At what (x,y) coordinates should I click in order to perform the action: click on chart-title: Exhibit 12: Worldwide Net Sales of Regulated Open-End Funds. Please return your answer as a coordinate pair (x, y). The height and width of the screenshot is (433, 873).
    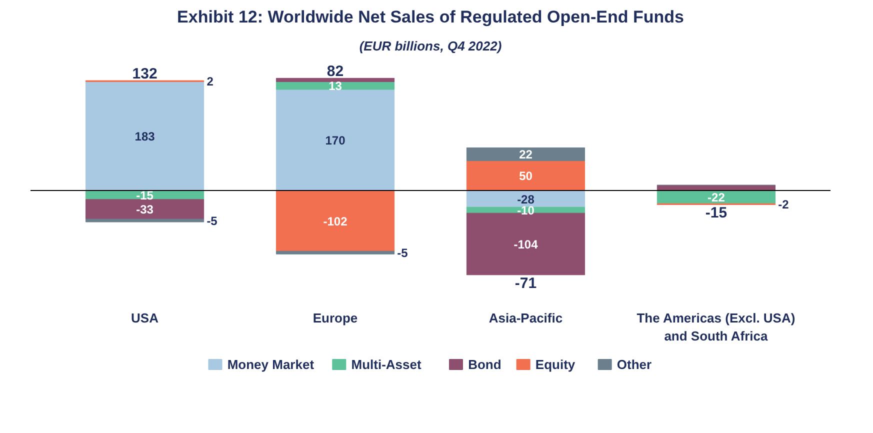
    Looking at the image, I should click on (430, 17).